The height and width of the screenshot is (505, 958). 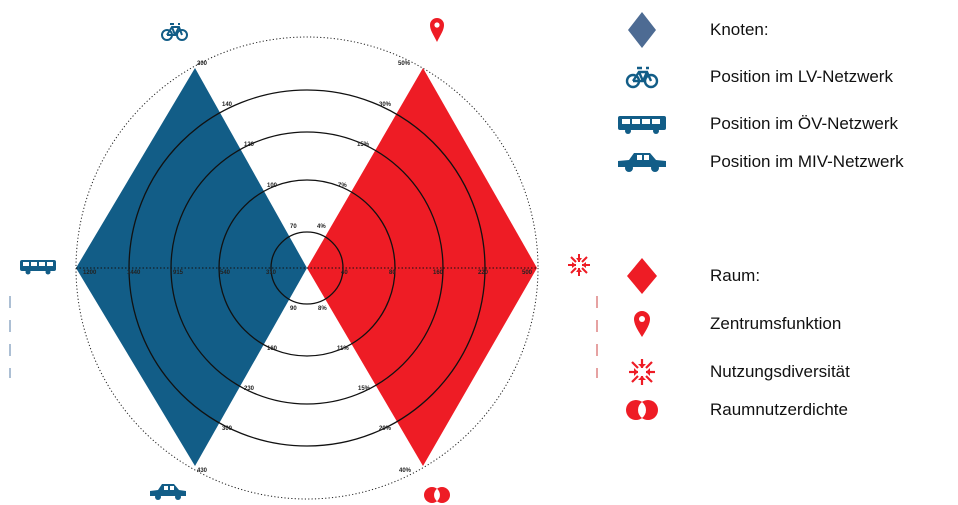 I want to click on node-bottom-end-label: 430, so click(x=202, y=471).